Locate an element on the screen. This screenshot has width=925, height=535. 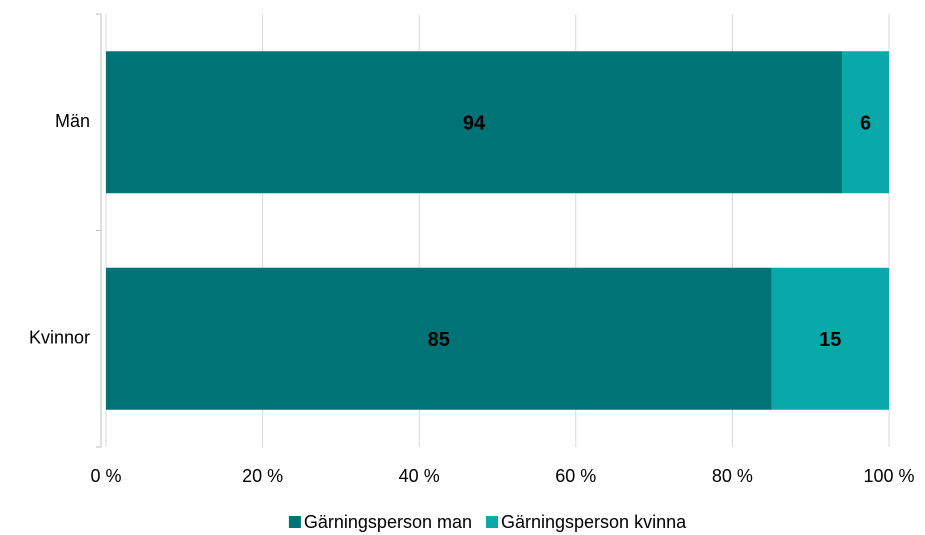
data-label: 15 is located at coordinates (830, 340).